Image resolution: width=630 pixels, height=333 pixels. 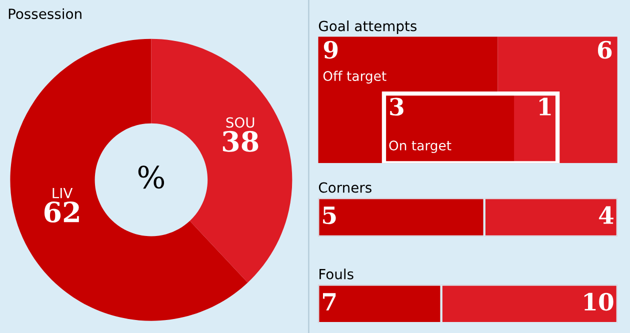 I want to click on data-label: 6, so click(x=605, y=49).